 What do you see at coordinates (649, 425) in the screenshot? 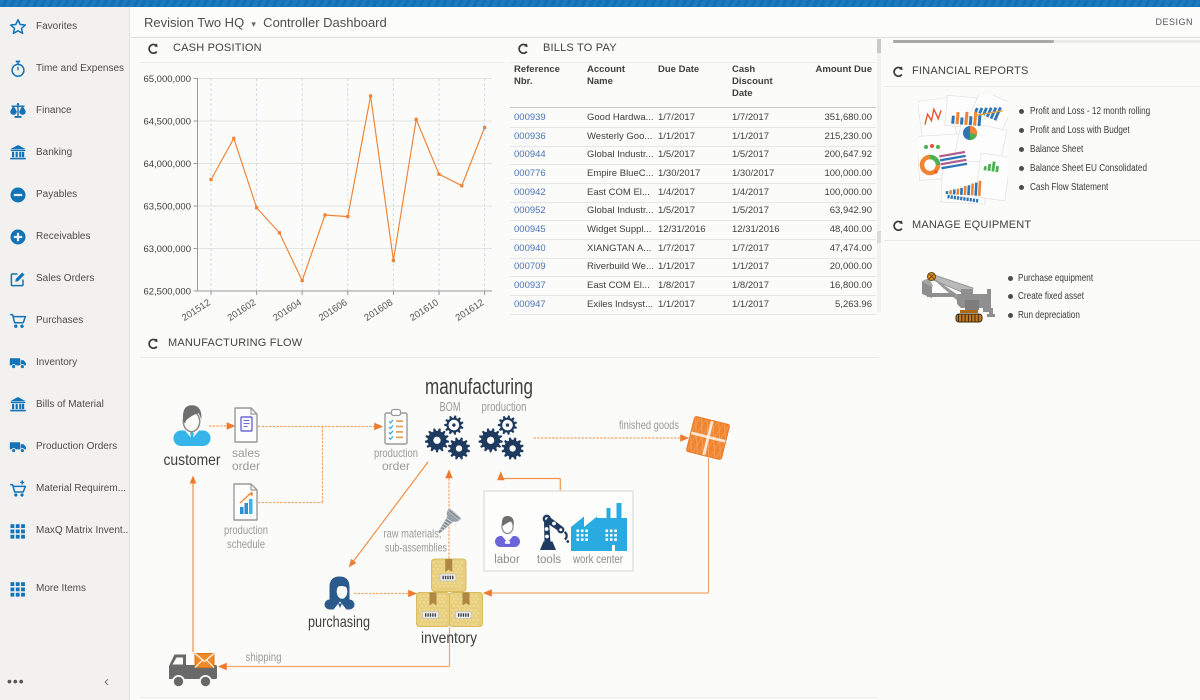
I see `svg-text: finished goods` at bounding box center [649, 425].